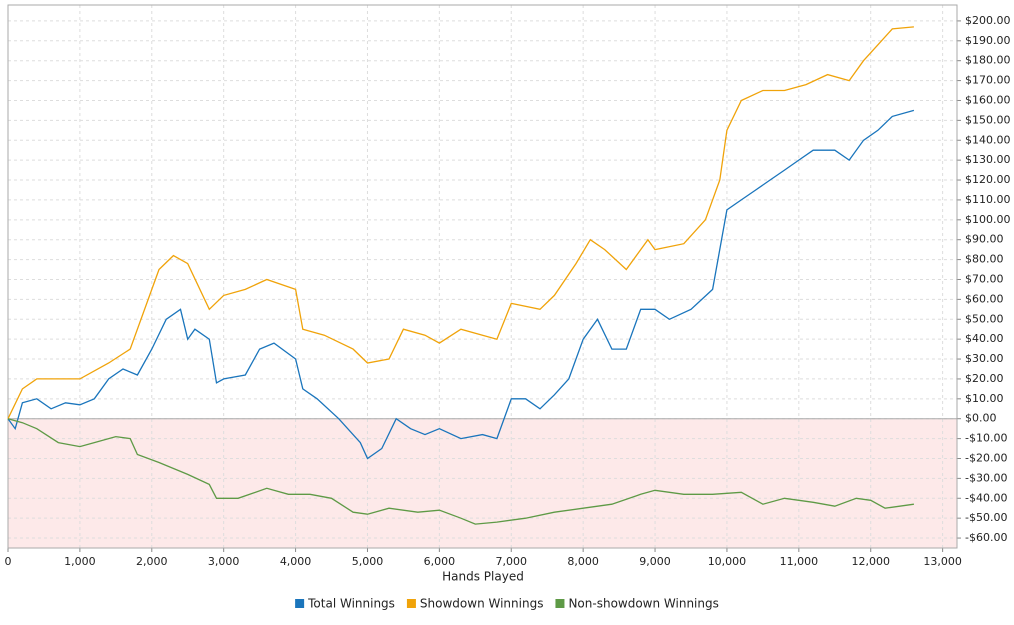 This screenshot has height=625, width=1014. What do you see at coordinates (643, 604) in the screenshot?
I see `legend-label: Non-showdown Winnings` at bounding box center [643, 604].